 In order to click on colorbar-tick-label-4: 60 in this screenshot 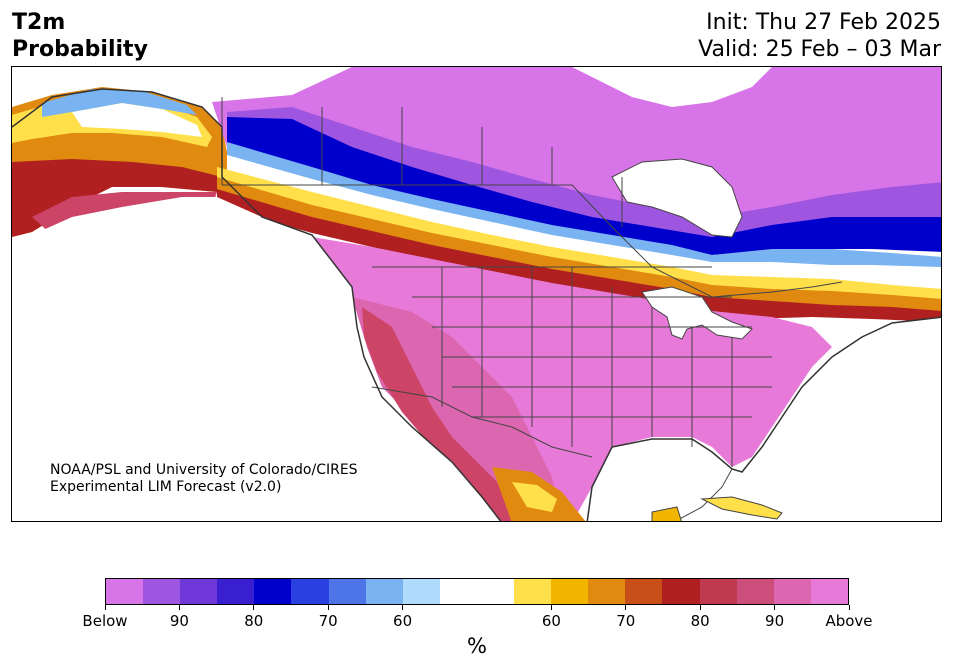, I will do `click(403, 621)`.